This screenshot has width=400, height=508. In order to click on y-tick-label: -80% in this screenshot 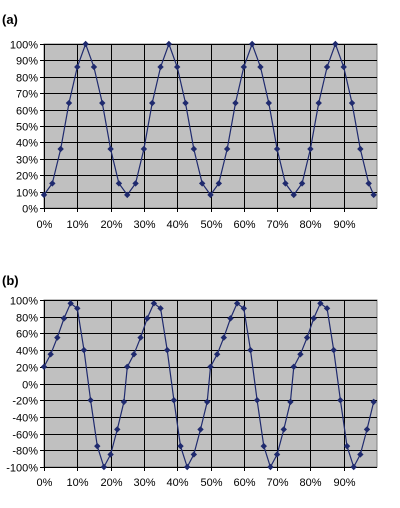, I will do `click(25, 452)`.